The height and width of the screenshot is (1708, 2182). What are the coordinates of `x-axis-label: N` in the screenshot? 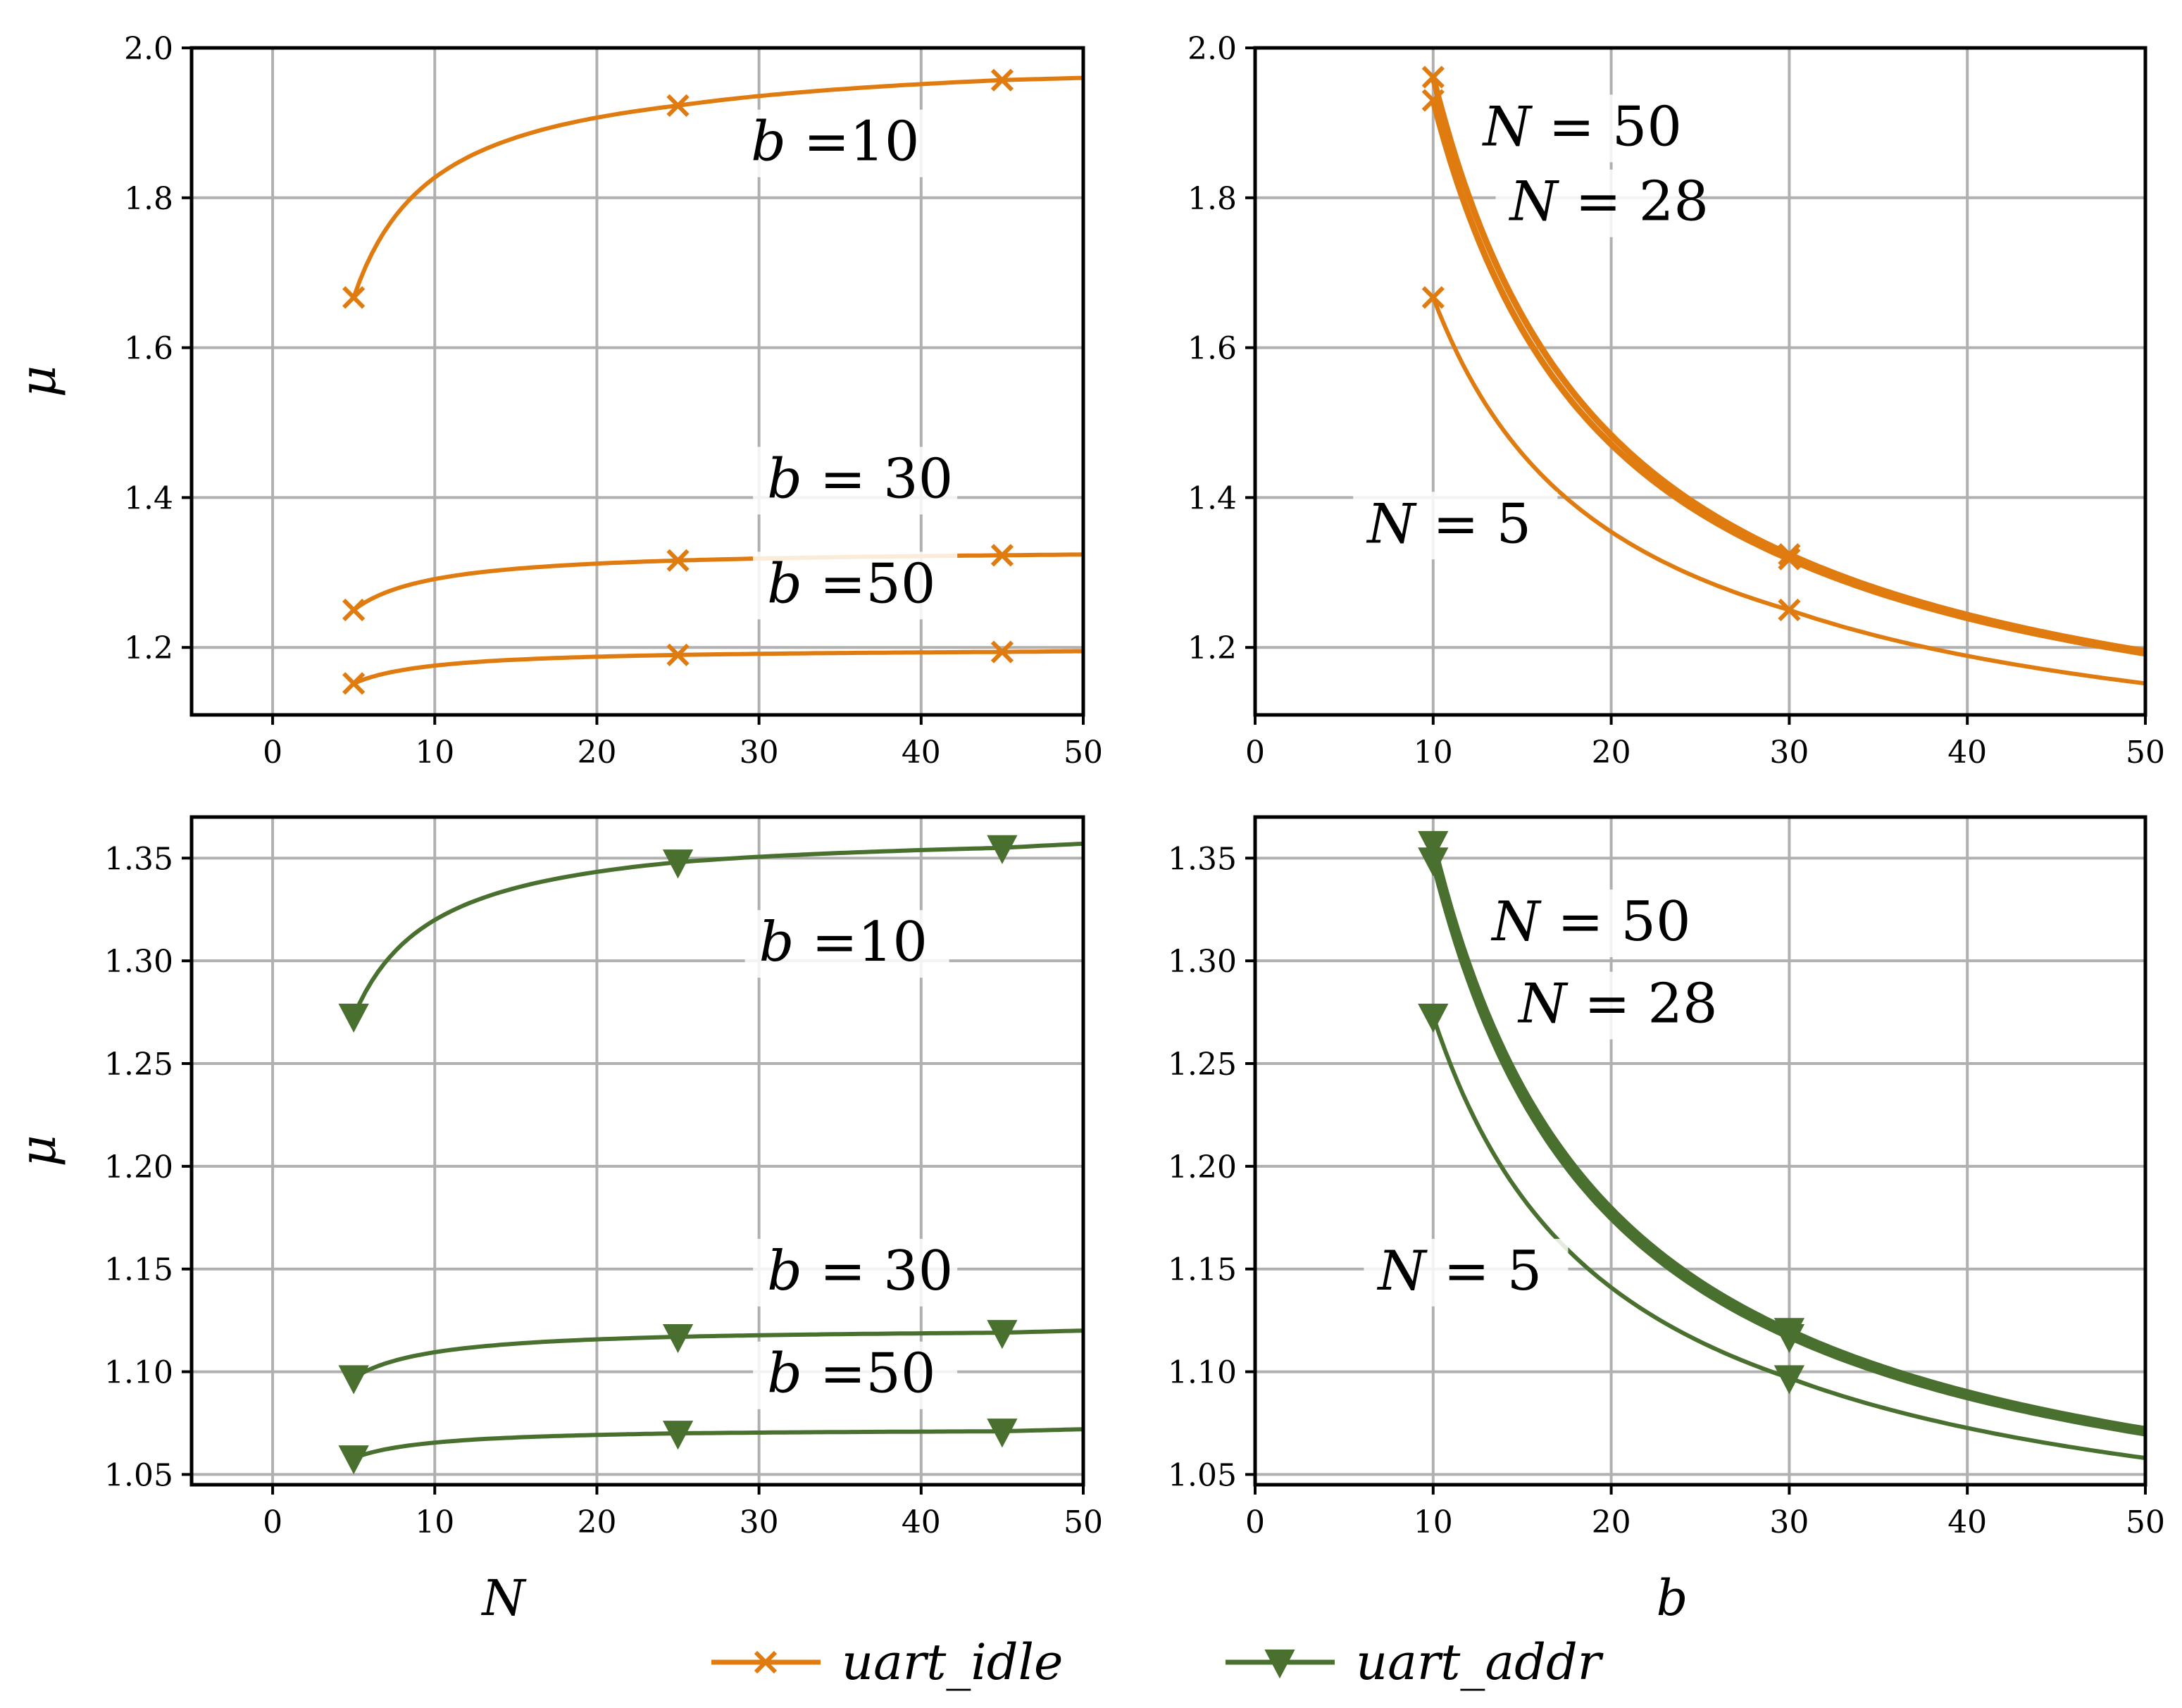 It's located at (503, 1598).